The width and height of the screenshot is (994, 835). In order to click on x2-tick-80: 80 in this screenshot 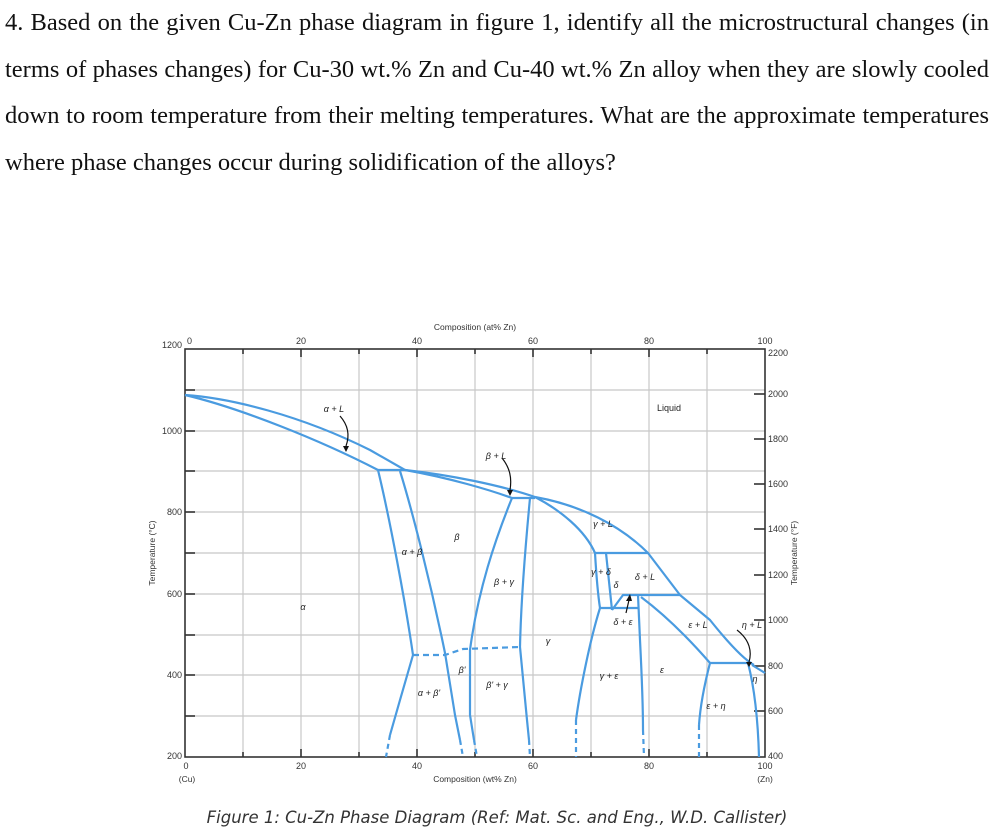, I will do `click(649, 341)`.